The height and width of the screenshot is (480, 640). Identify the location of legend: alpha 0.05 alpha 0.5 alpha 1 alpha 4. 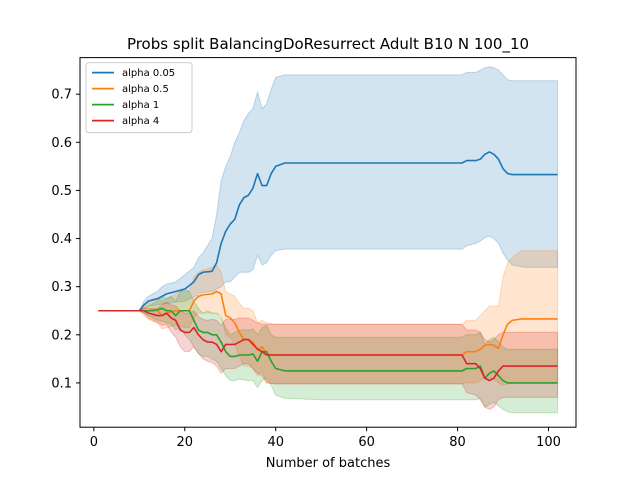
(139, 98).